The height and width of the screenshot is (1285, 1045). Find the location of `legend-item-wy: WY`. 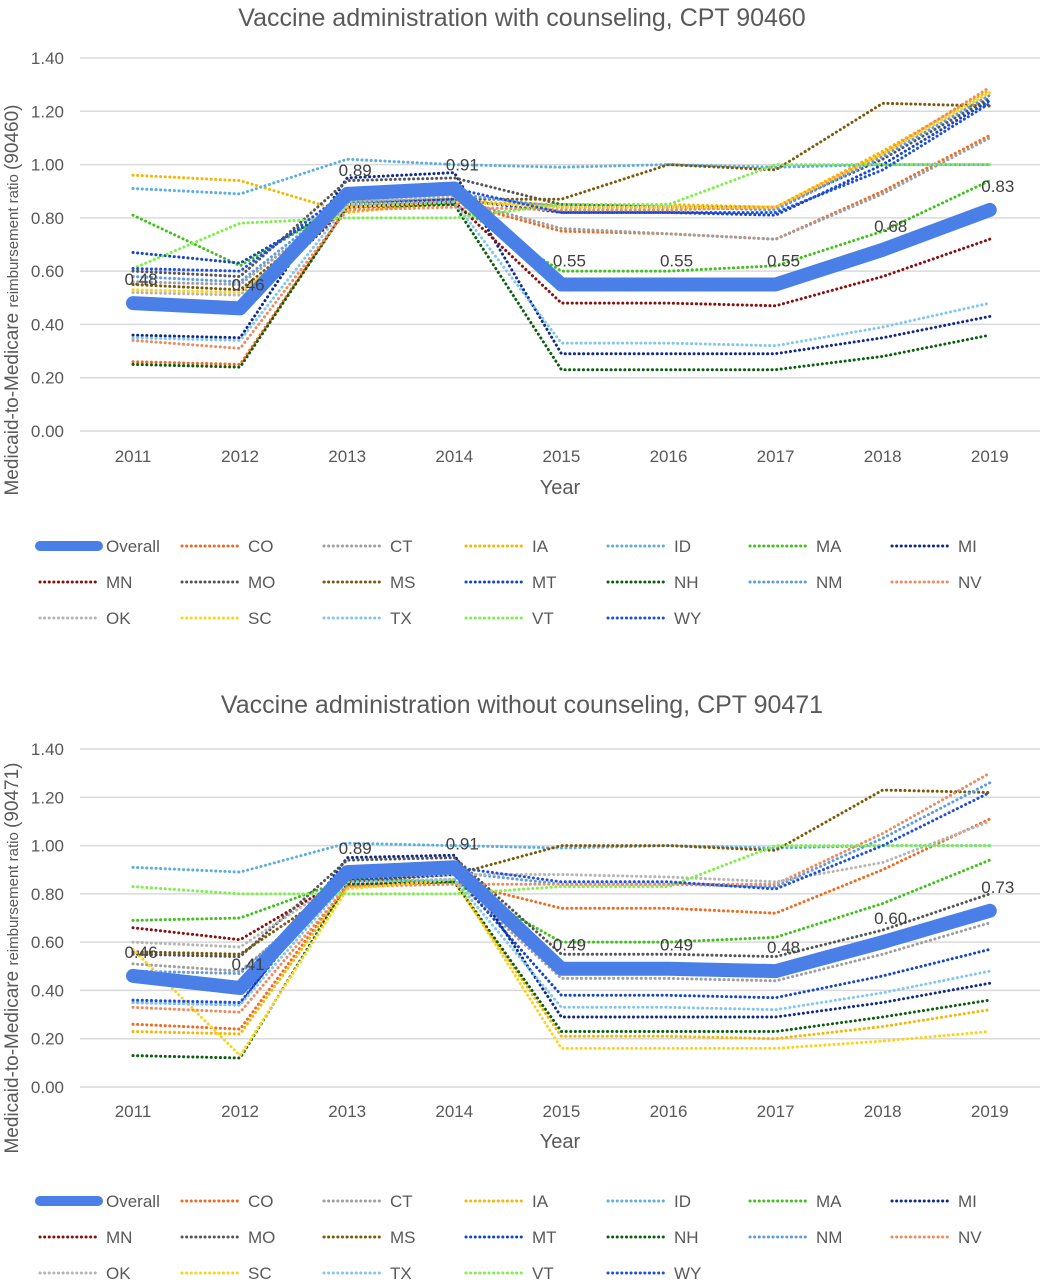

legend-item-wy: WY is located at coordinates (653, 618).